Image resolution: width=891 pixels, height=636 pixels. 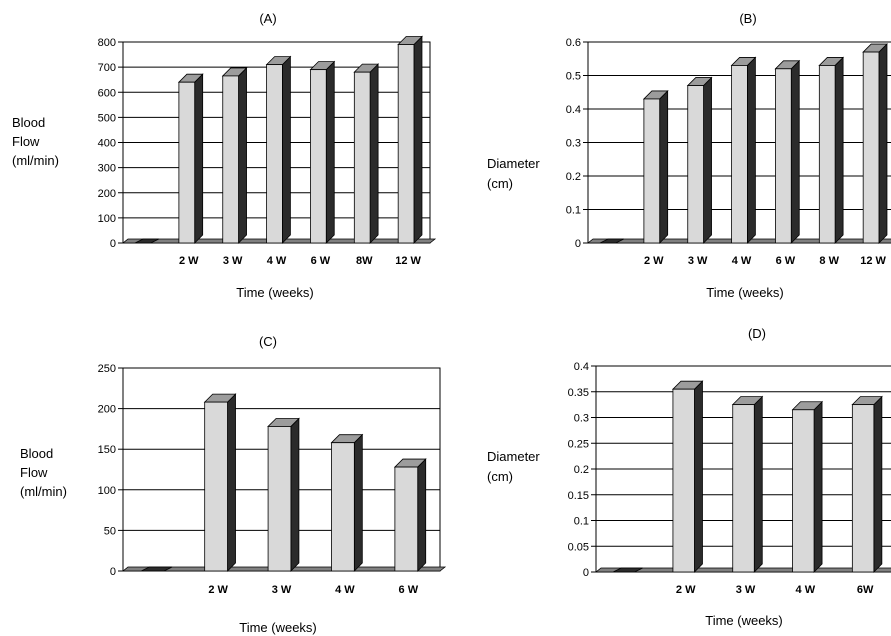 What do you see at coordinates (107, 43) in the screenshot?
I see `y-tick-label: 800` at bounding box center [107, 43].